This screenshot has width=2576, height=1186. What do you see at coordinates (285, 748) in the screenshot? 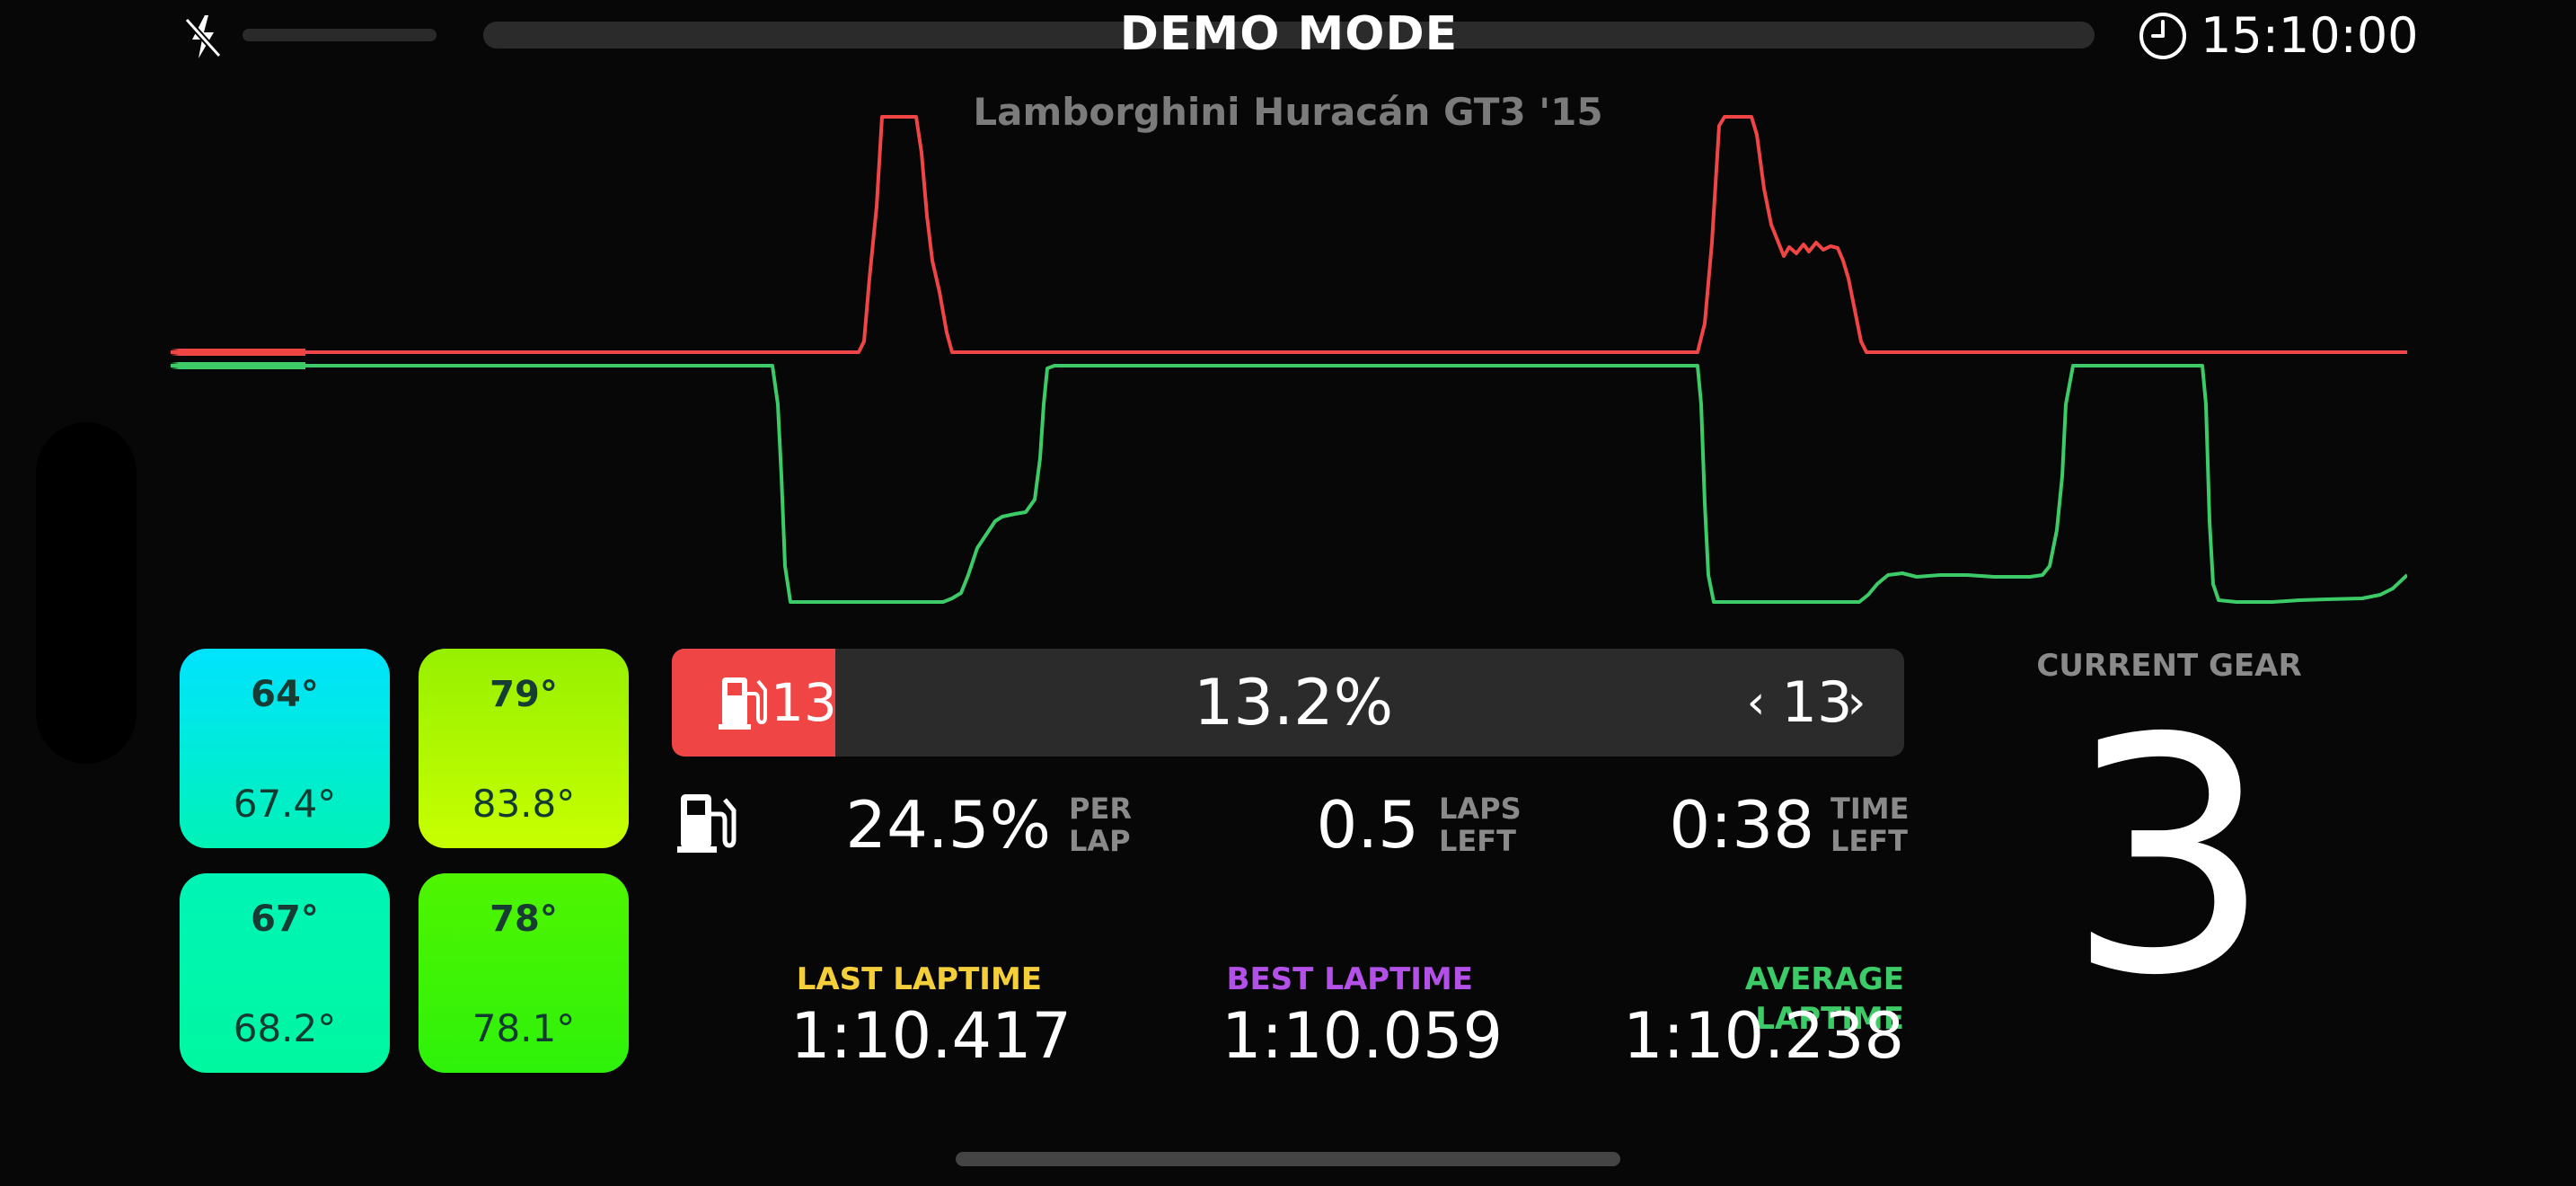
I see `tyre-front-left: 64° 67.4°` at bounding box center [285, 748].